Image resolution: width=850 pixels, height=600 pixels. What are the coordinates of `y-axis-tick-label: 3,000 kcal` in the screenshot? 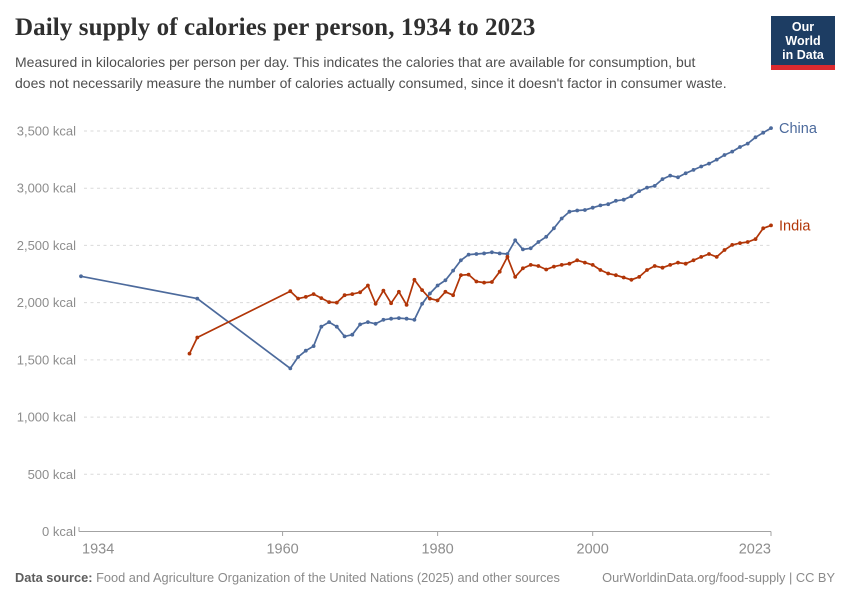 It's located at (46, 188).